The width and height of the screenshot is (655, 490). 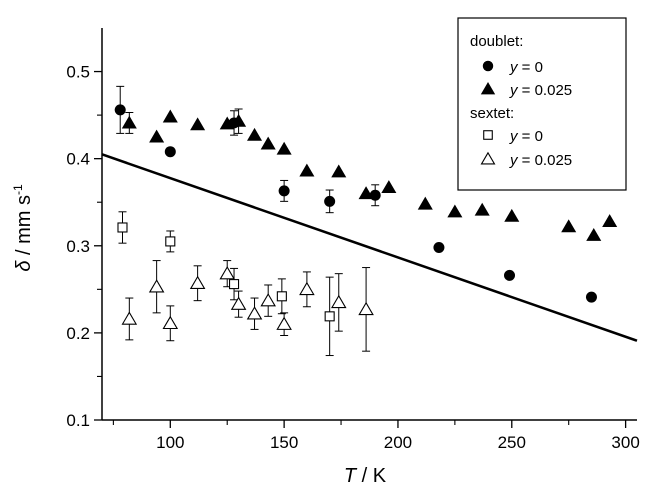 I want to click on legend-marker-triangle-filled, so click(x=488, y=88).